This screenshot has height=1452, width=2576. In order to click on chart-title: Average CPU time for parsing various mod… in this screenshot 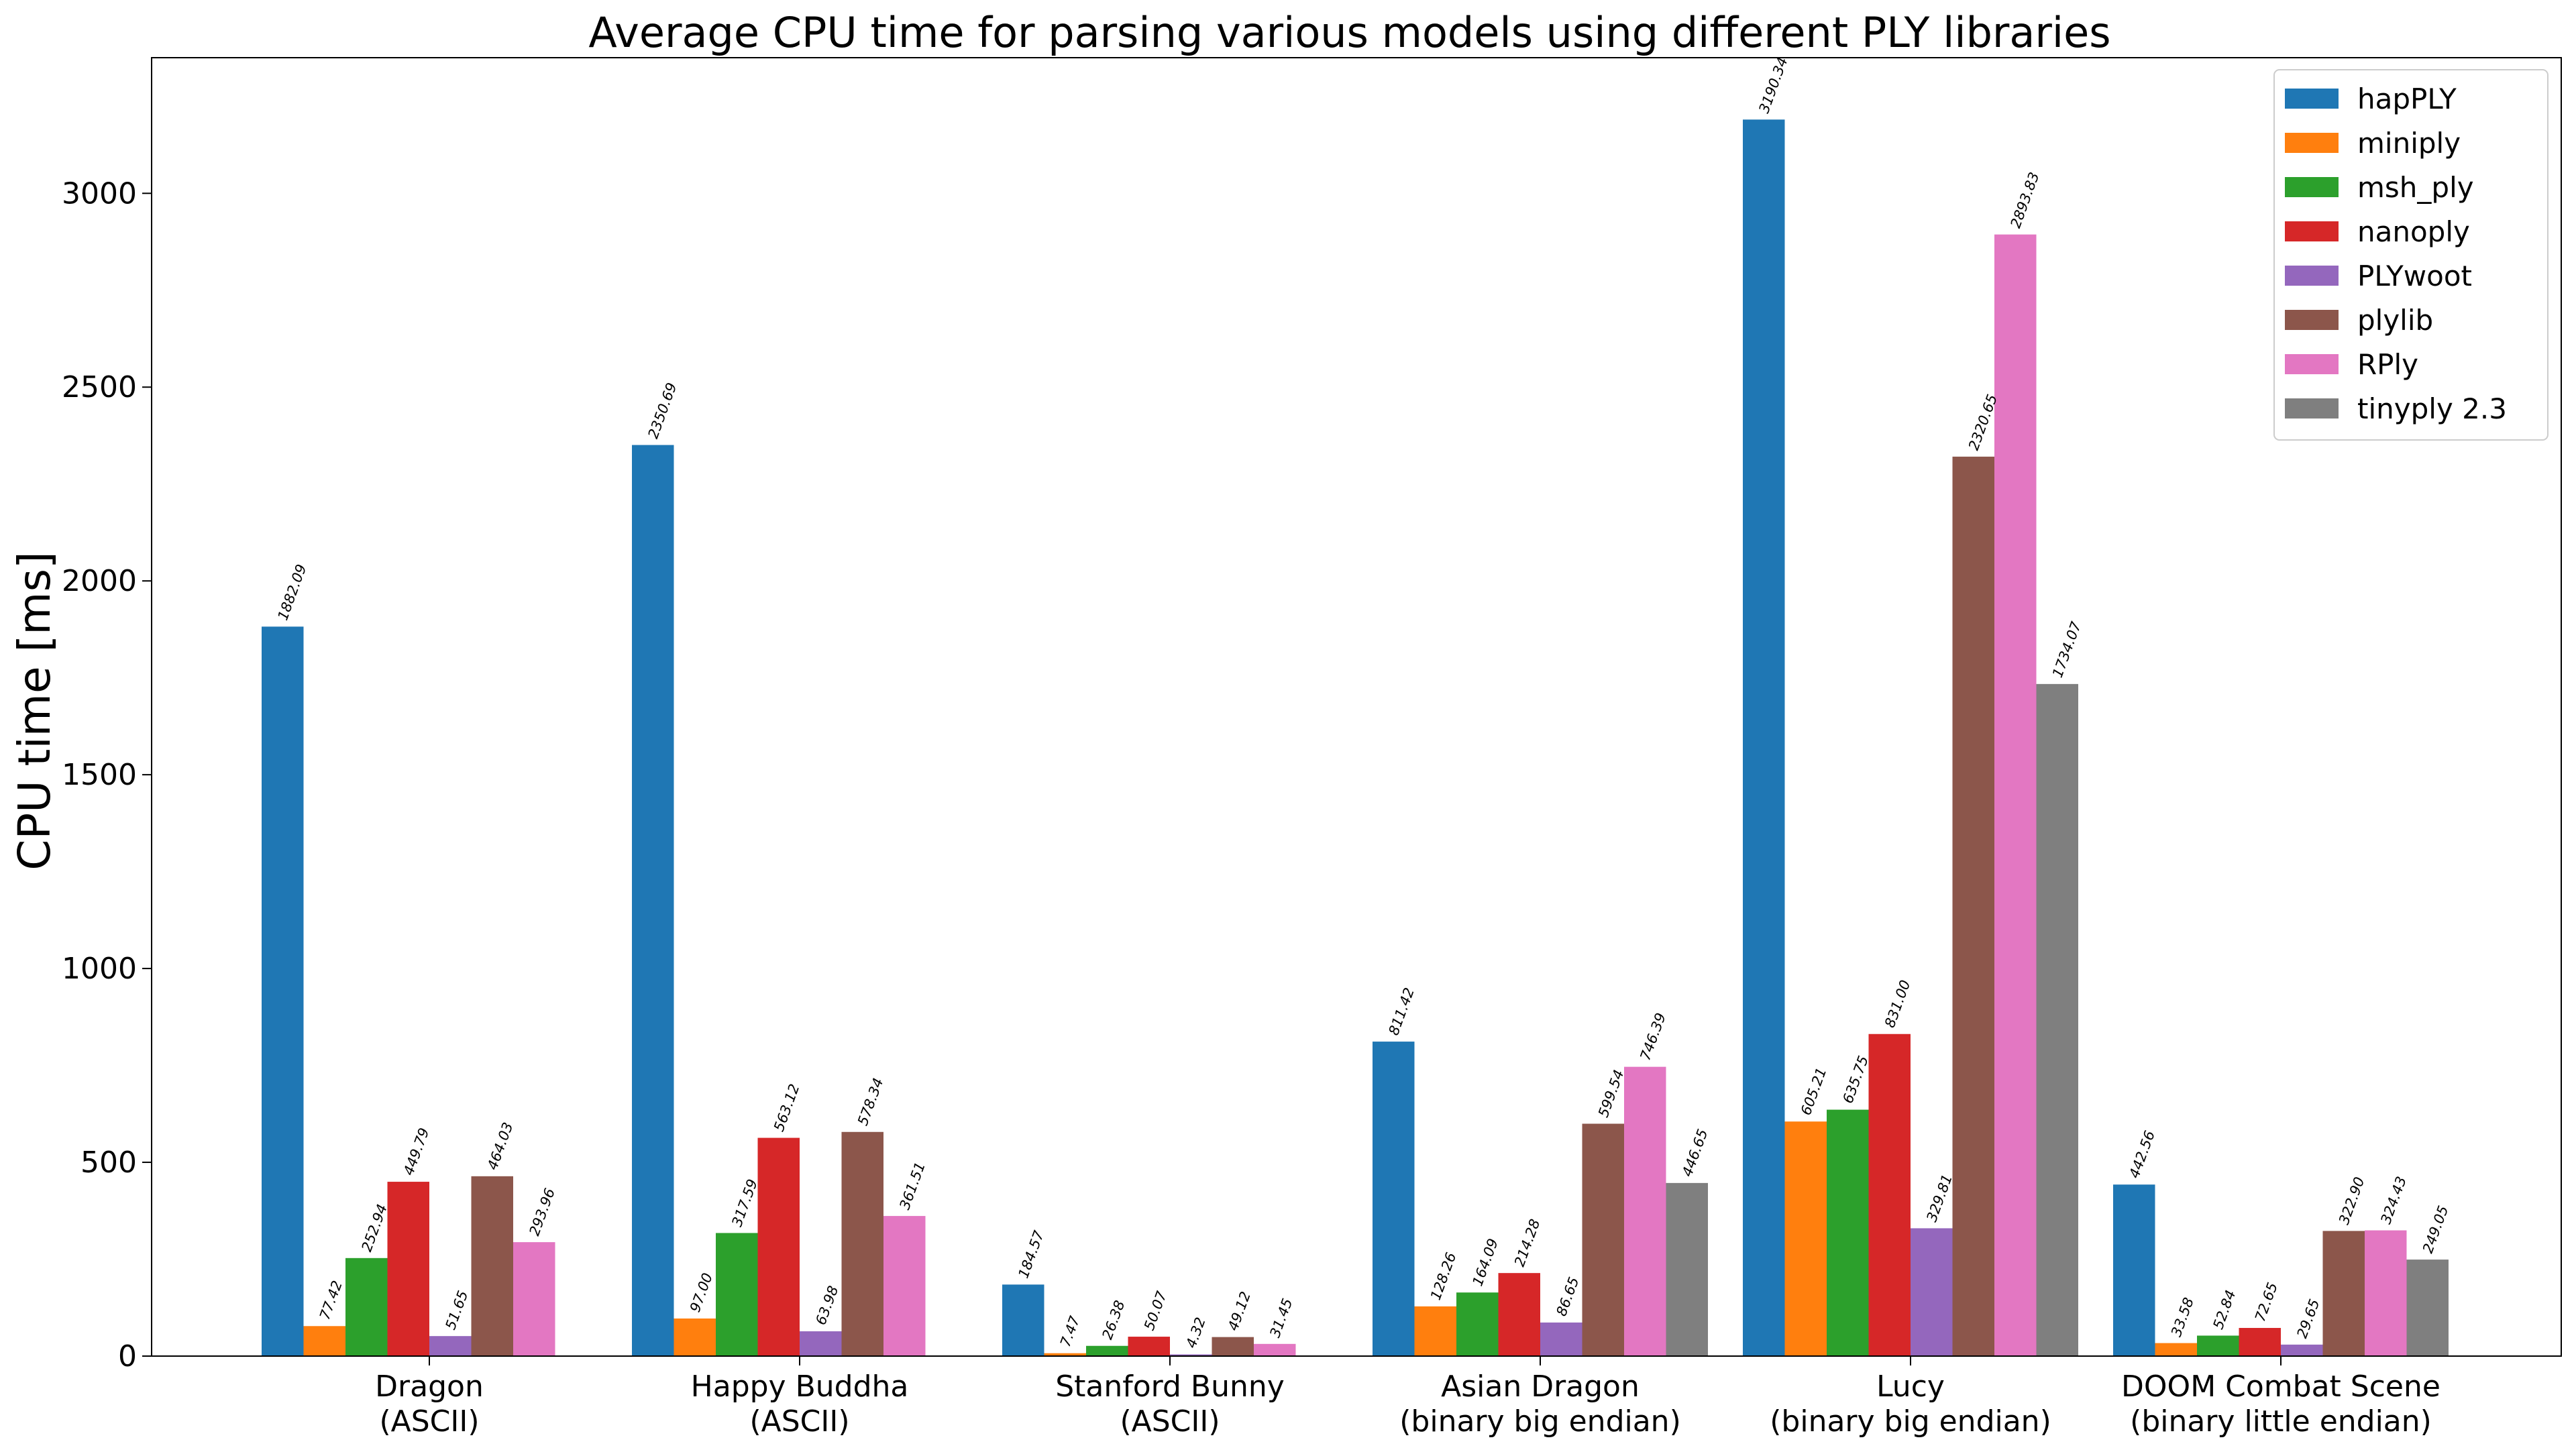, I will do `click(1349, 32)`.